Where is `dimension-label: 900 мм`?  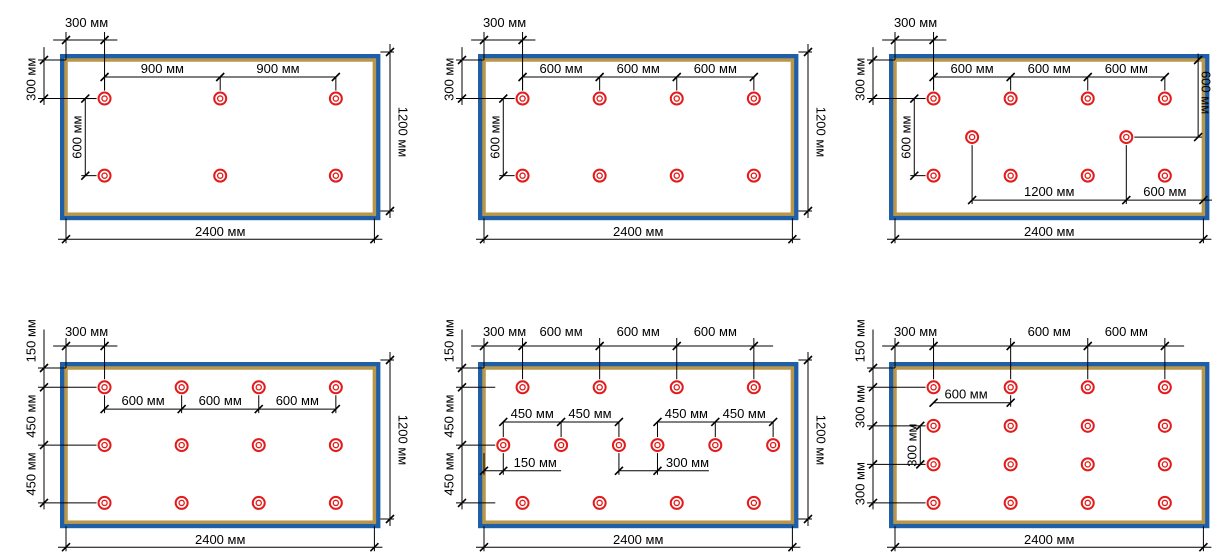
dimension-label: 900 мм is located at coordinates (162, 68).